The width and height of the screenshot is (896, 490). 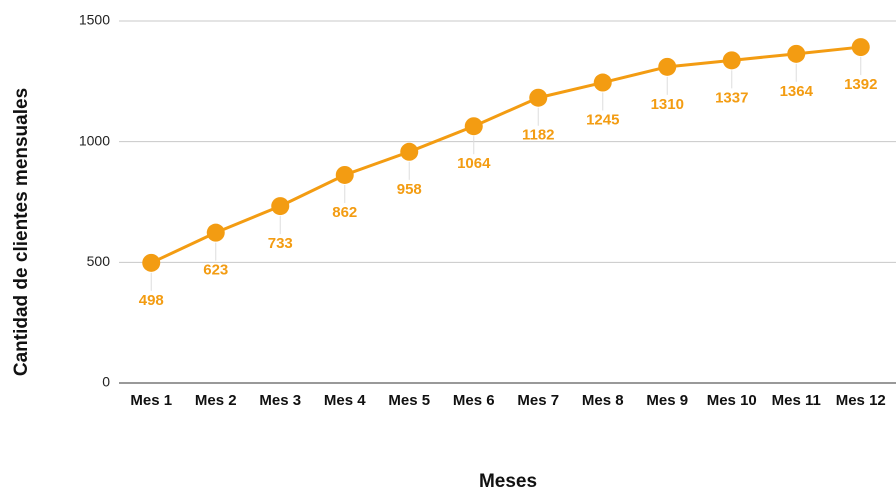 I want to click on x-tick-label: Mes 1, so click(x=151, y=400).